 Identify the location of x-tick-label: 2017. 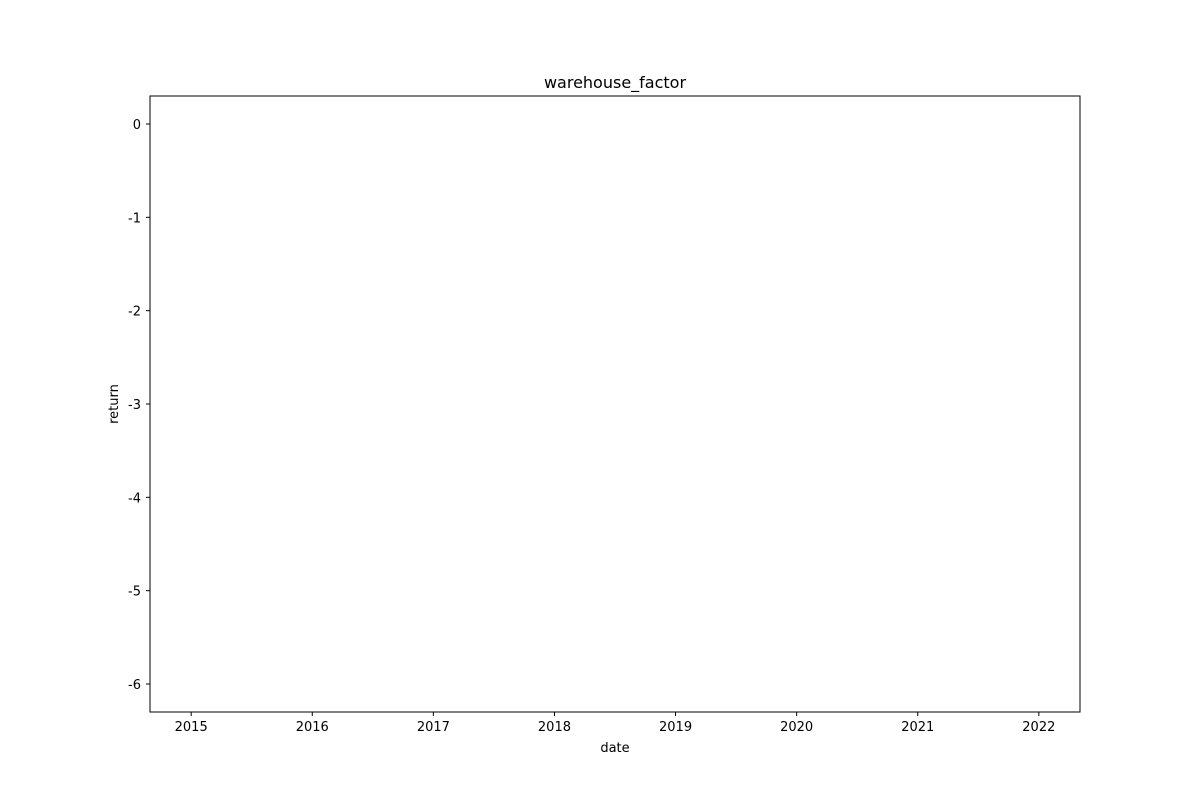
(433, 727).